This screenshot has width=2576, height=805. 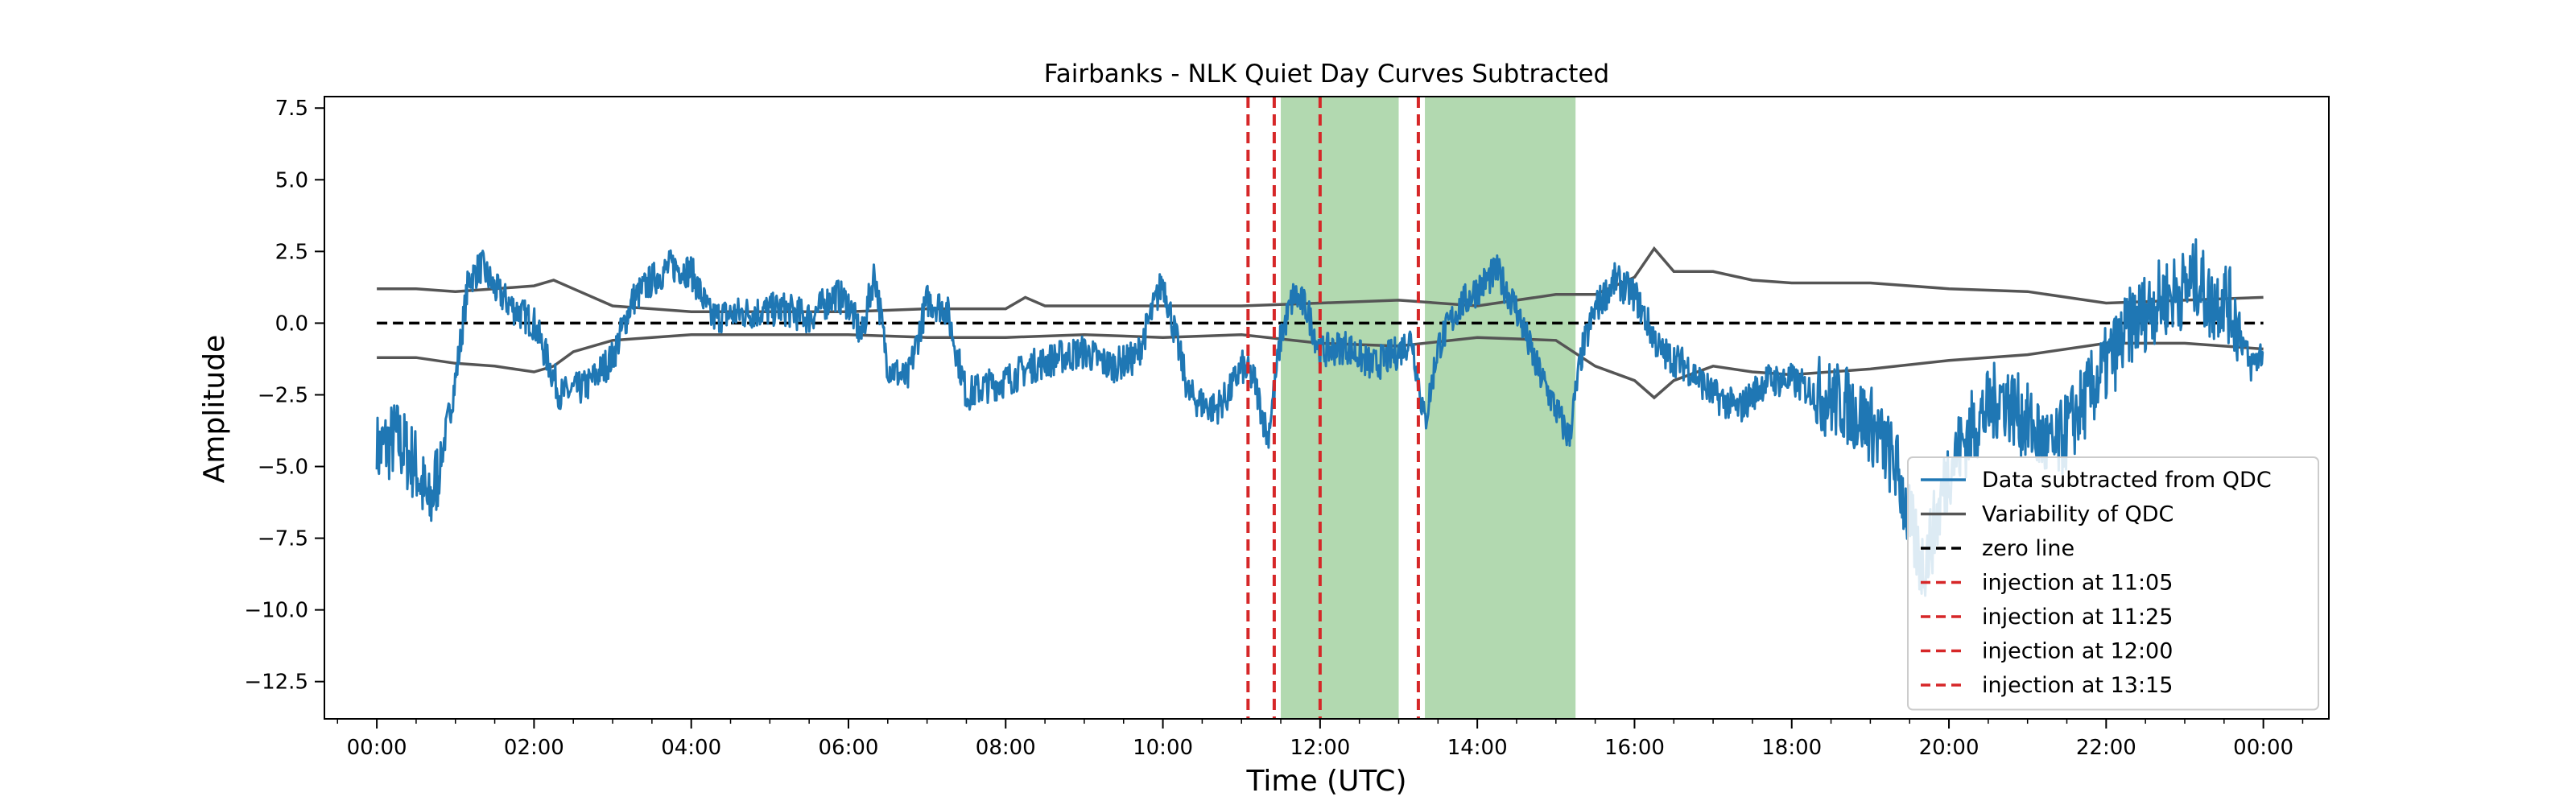 I want to click on legend-entry-label: zero line, so click(x=2028, y=548).